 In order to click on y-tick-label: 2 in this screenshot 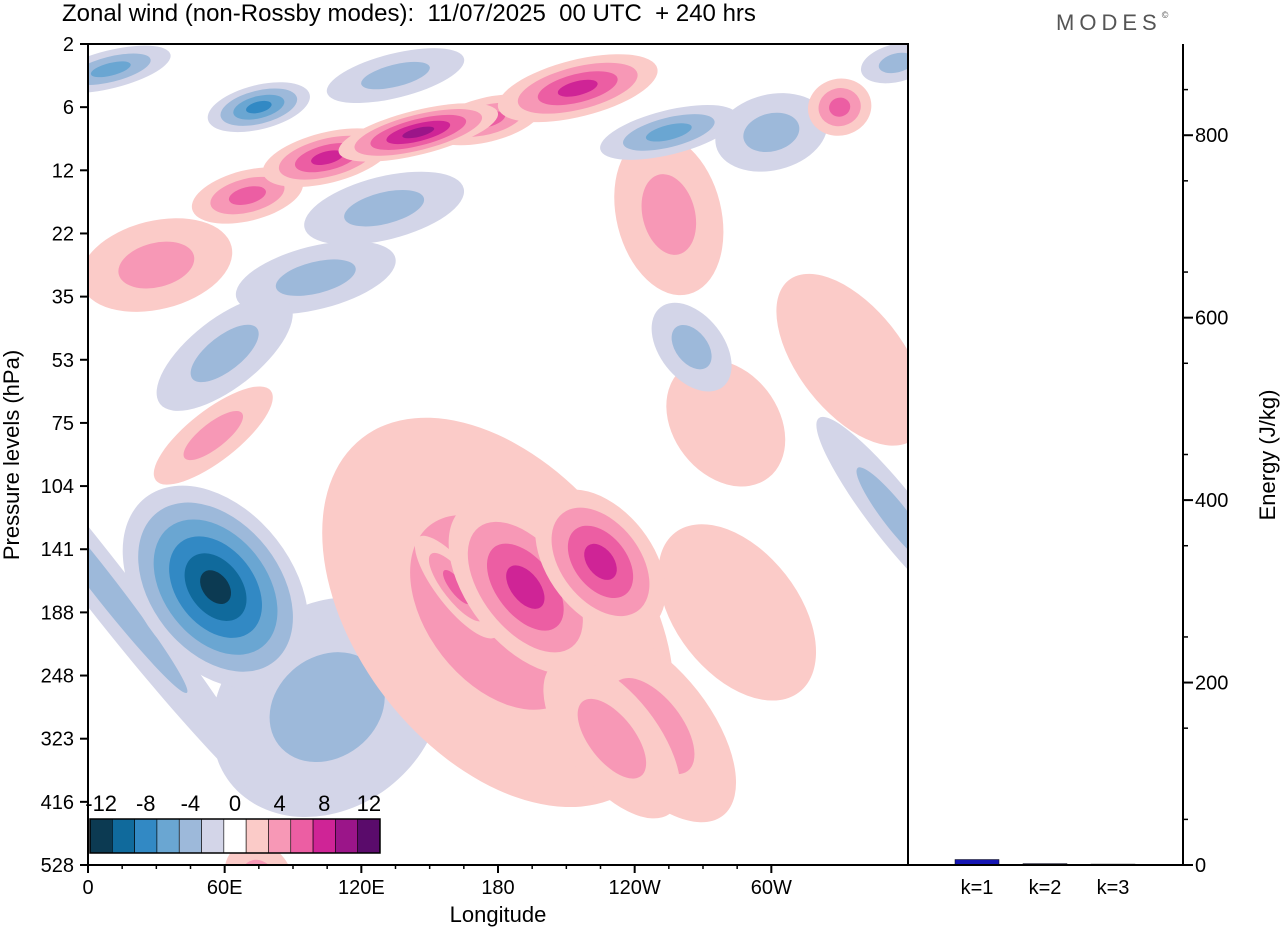, I will do `click(68, 45)`.